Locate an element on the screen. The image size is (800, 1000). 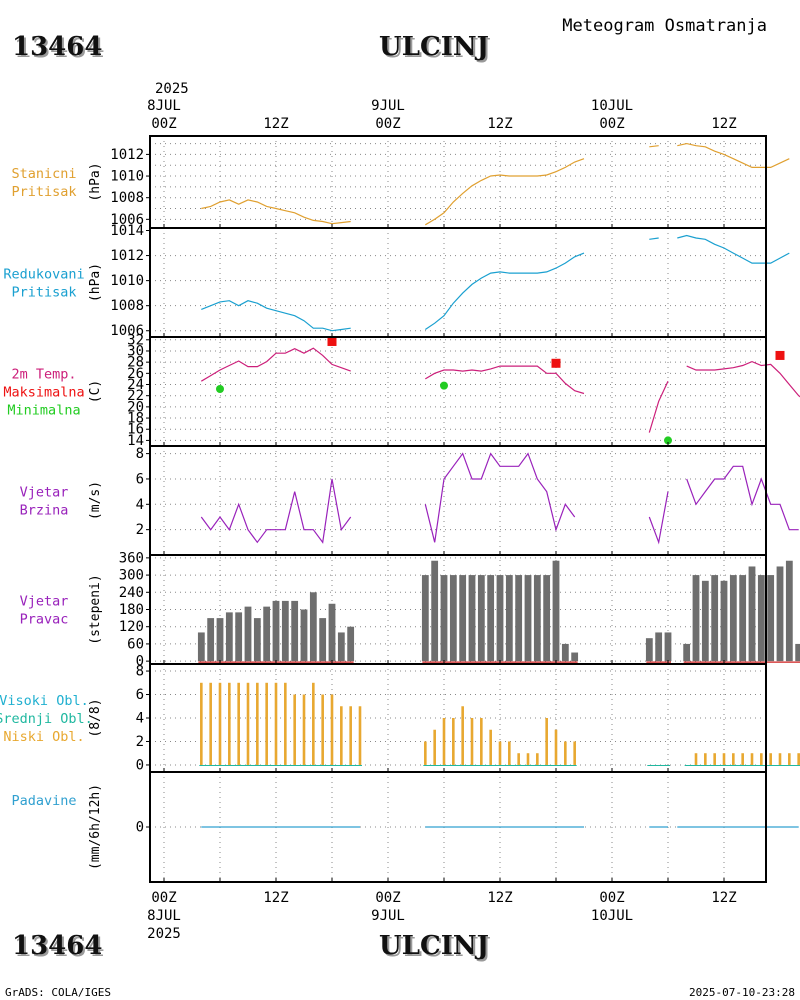
bottom-year-label: 2025 is located at coordinates (164, 934).